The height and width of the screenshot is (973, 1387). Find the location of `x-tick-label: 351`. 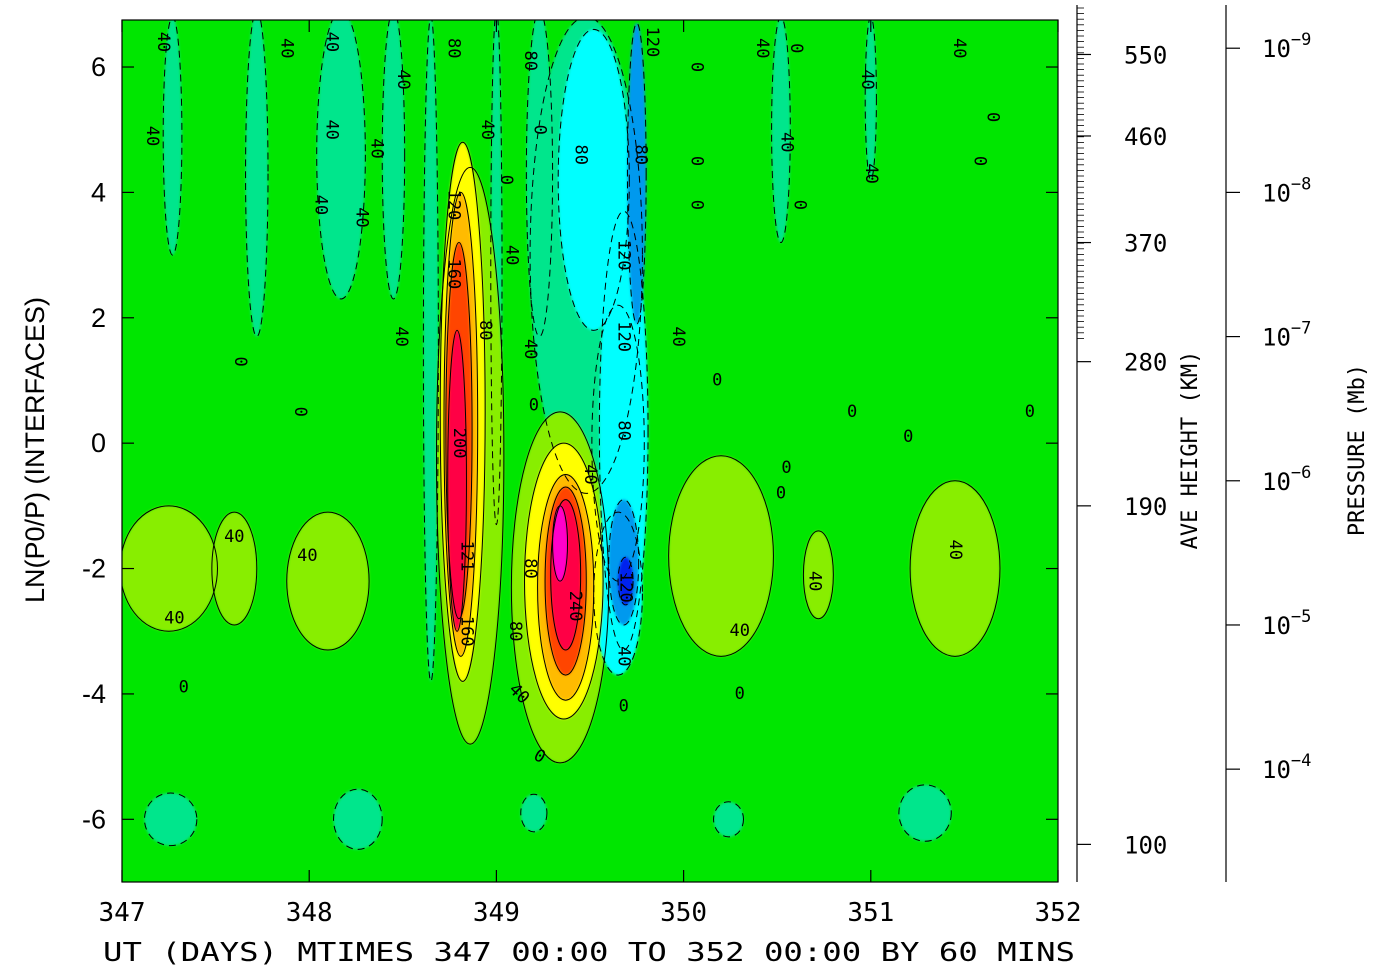

x-tick-label: 351 is located at coordinates (870, 913).